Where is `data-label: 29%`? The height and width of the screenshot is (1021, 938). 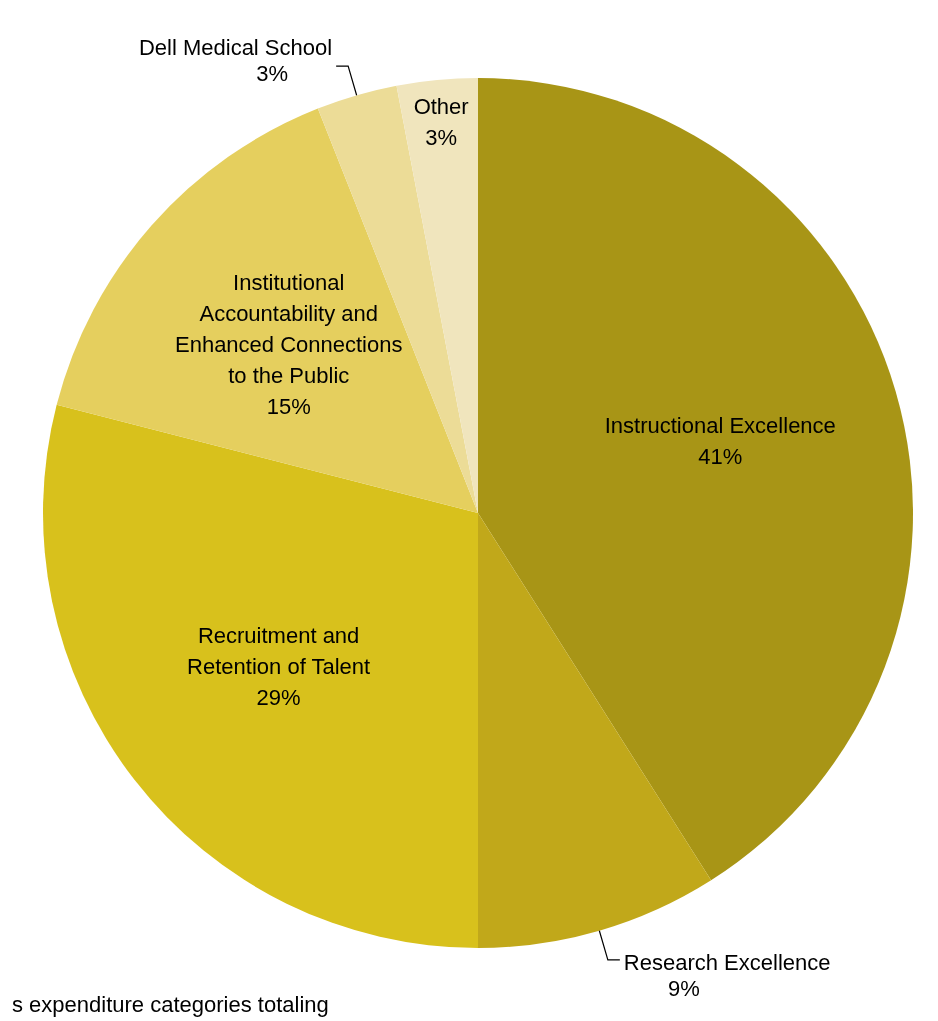
data-label: 29% is located at coordinates (278, 697).